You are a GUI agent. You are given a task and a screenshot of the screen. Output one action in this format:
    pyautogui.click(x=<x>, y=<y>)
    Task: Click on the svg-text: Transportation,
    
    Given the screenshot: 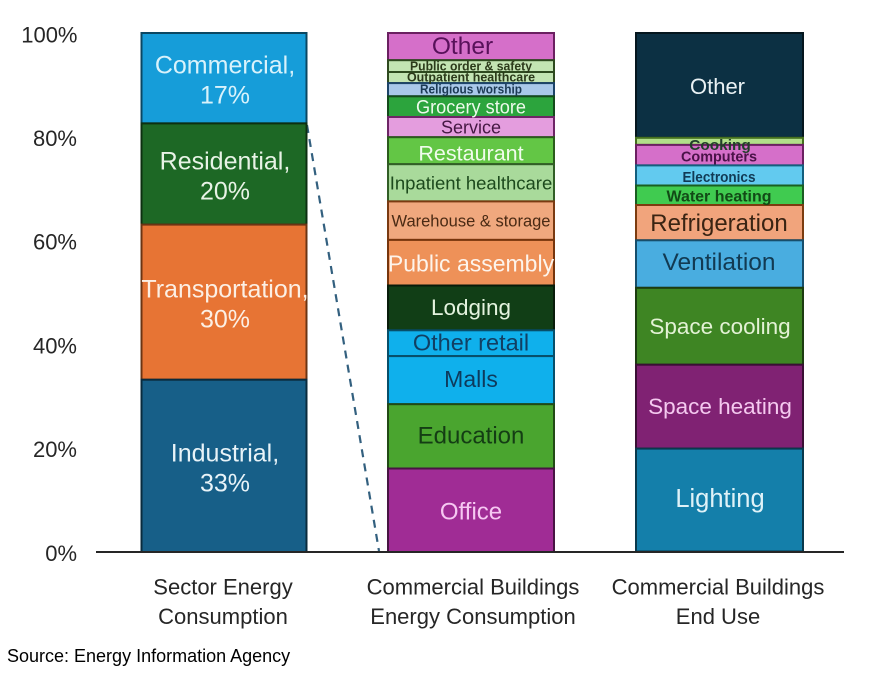 What is the action you would take?
    pyautogui.click(x=224, y=290)
    